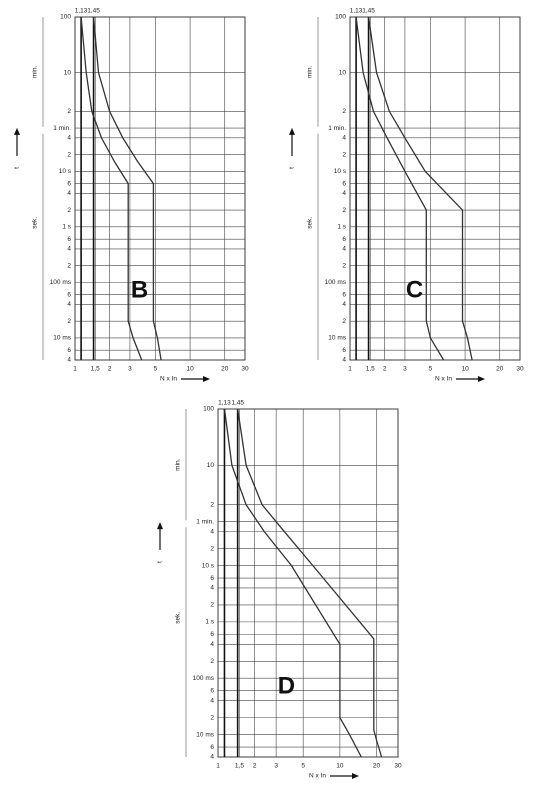 This screenshot has width=556, height=790. I want to click on plot-frame, so click(160, 188).